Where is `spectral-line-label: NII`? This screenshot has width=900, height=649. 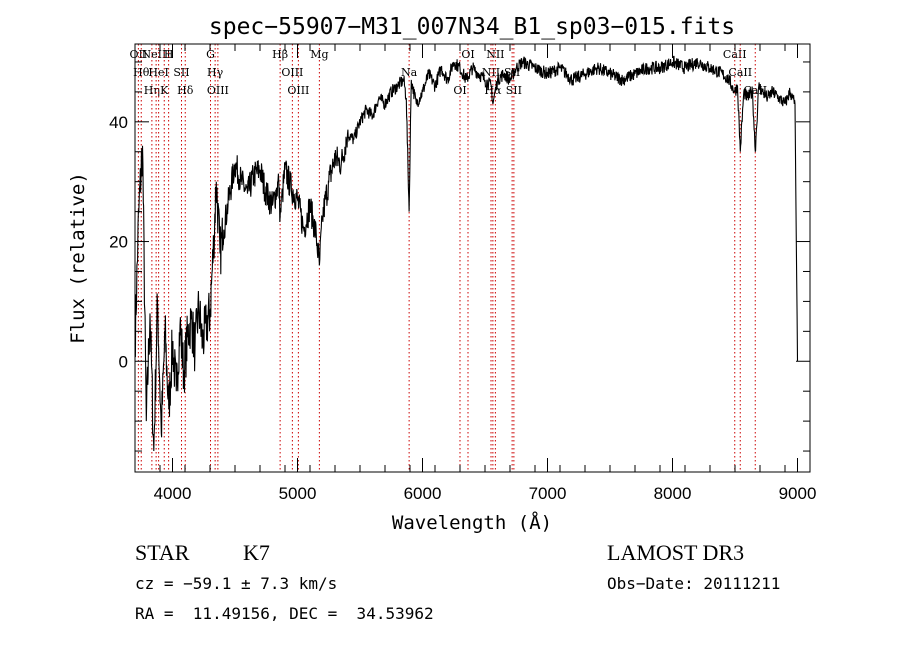
spectral-line-label: NII is located at coordinates (495, 54).